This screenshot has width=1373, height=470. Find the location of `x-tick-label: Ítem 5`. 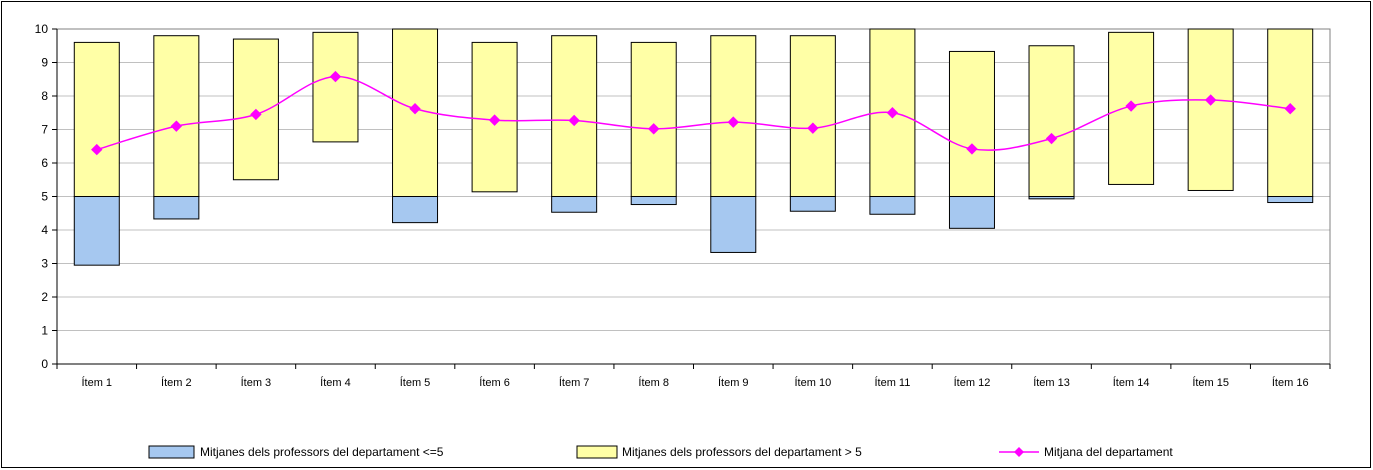

x-tick-label: Ítem 5 is located at coordinates (415, 382).